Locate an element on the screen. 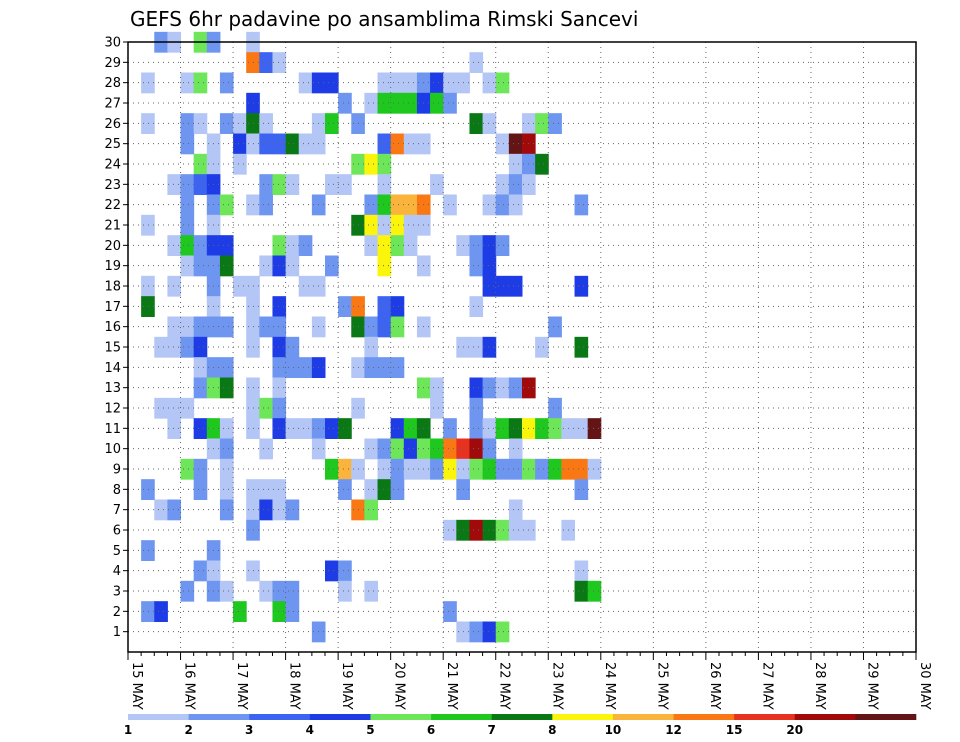  y-tick-label: 10 is located at coordinates (112, 449).